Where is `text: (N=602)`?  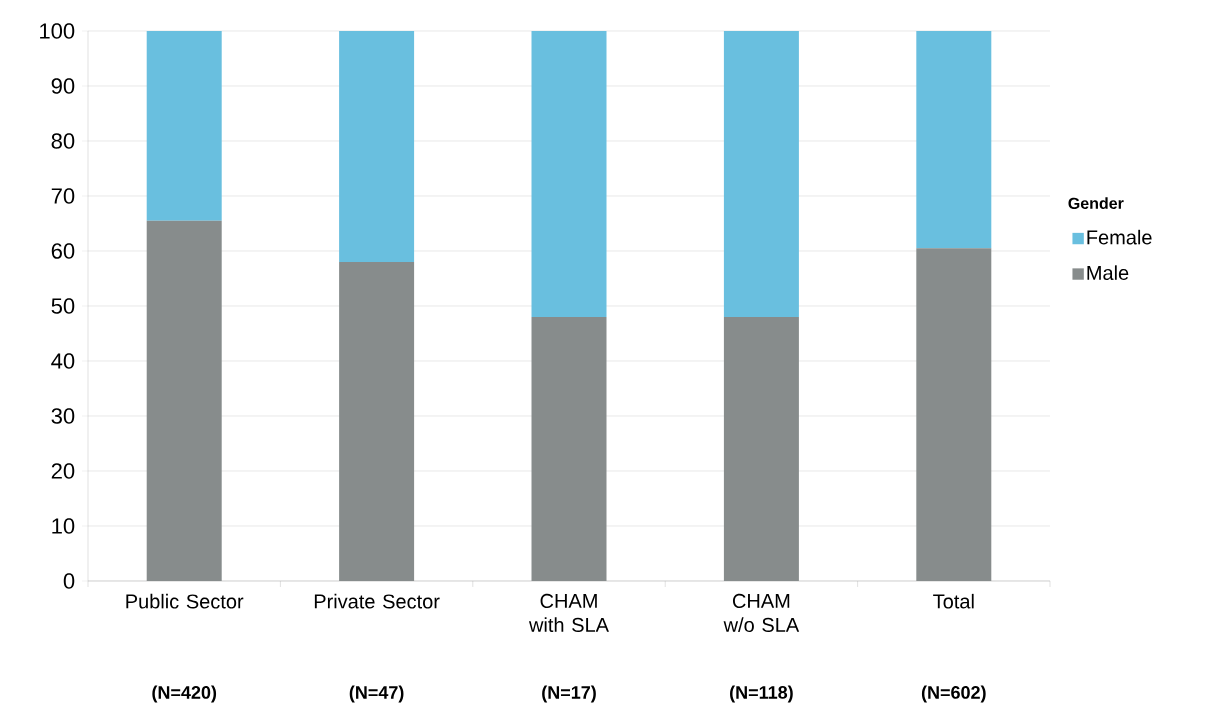 text: (N=602) is located at coordinates (953, 694).